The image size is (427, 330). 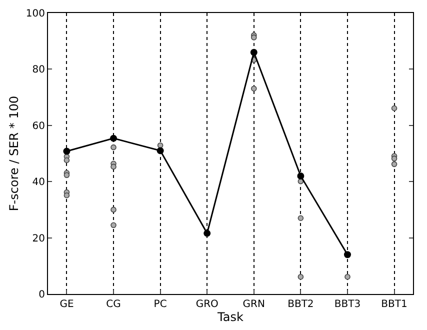 I want to click on x-tick-label: BBT1, so click(x=394, y=304).